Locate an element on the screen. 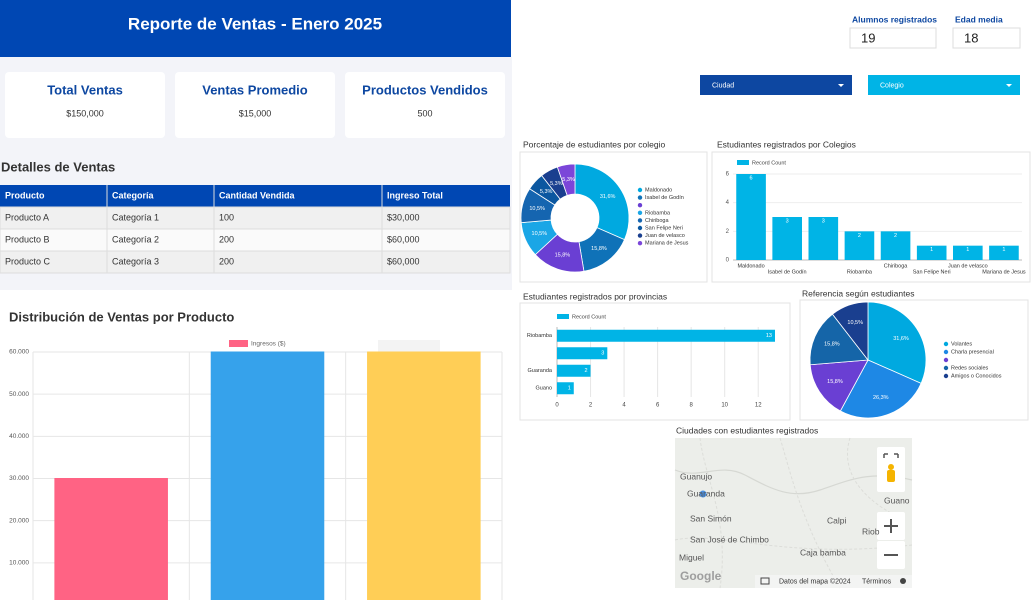  x-tick-label: 10 is located at coordinates (724, 406).